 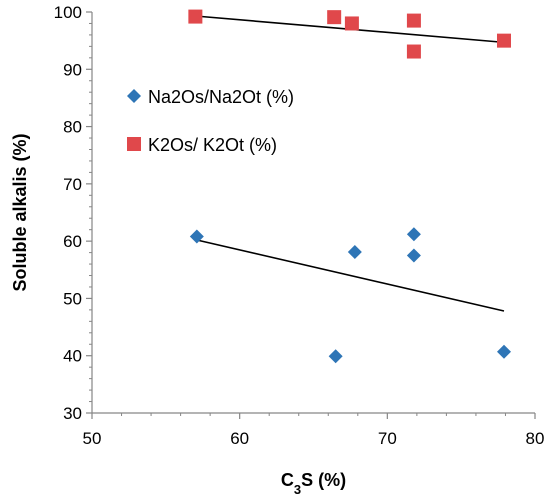 What do you see at coordinates (72, 356) in the screenshot?
I see `y-tick-label: 40` at bounding box center [72, 356].